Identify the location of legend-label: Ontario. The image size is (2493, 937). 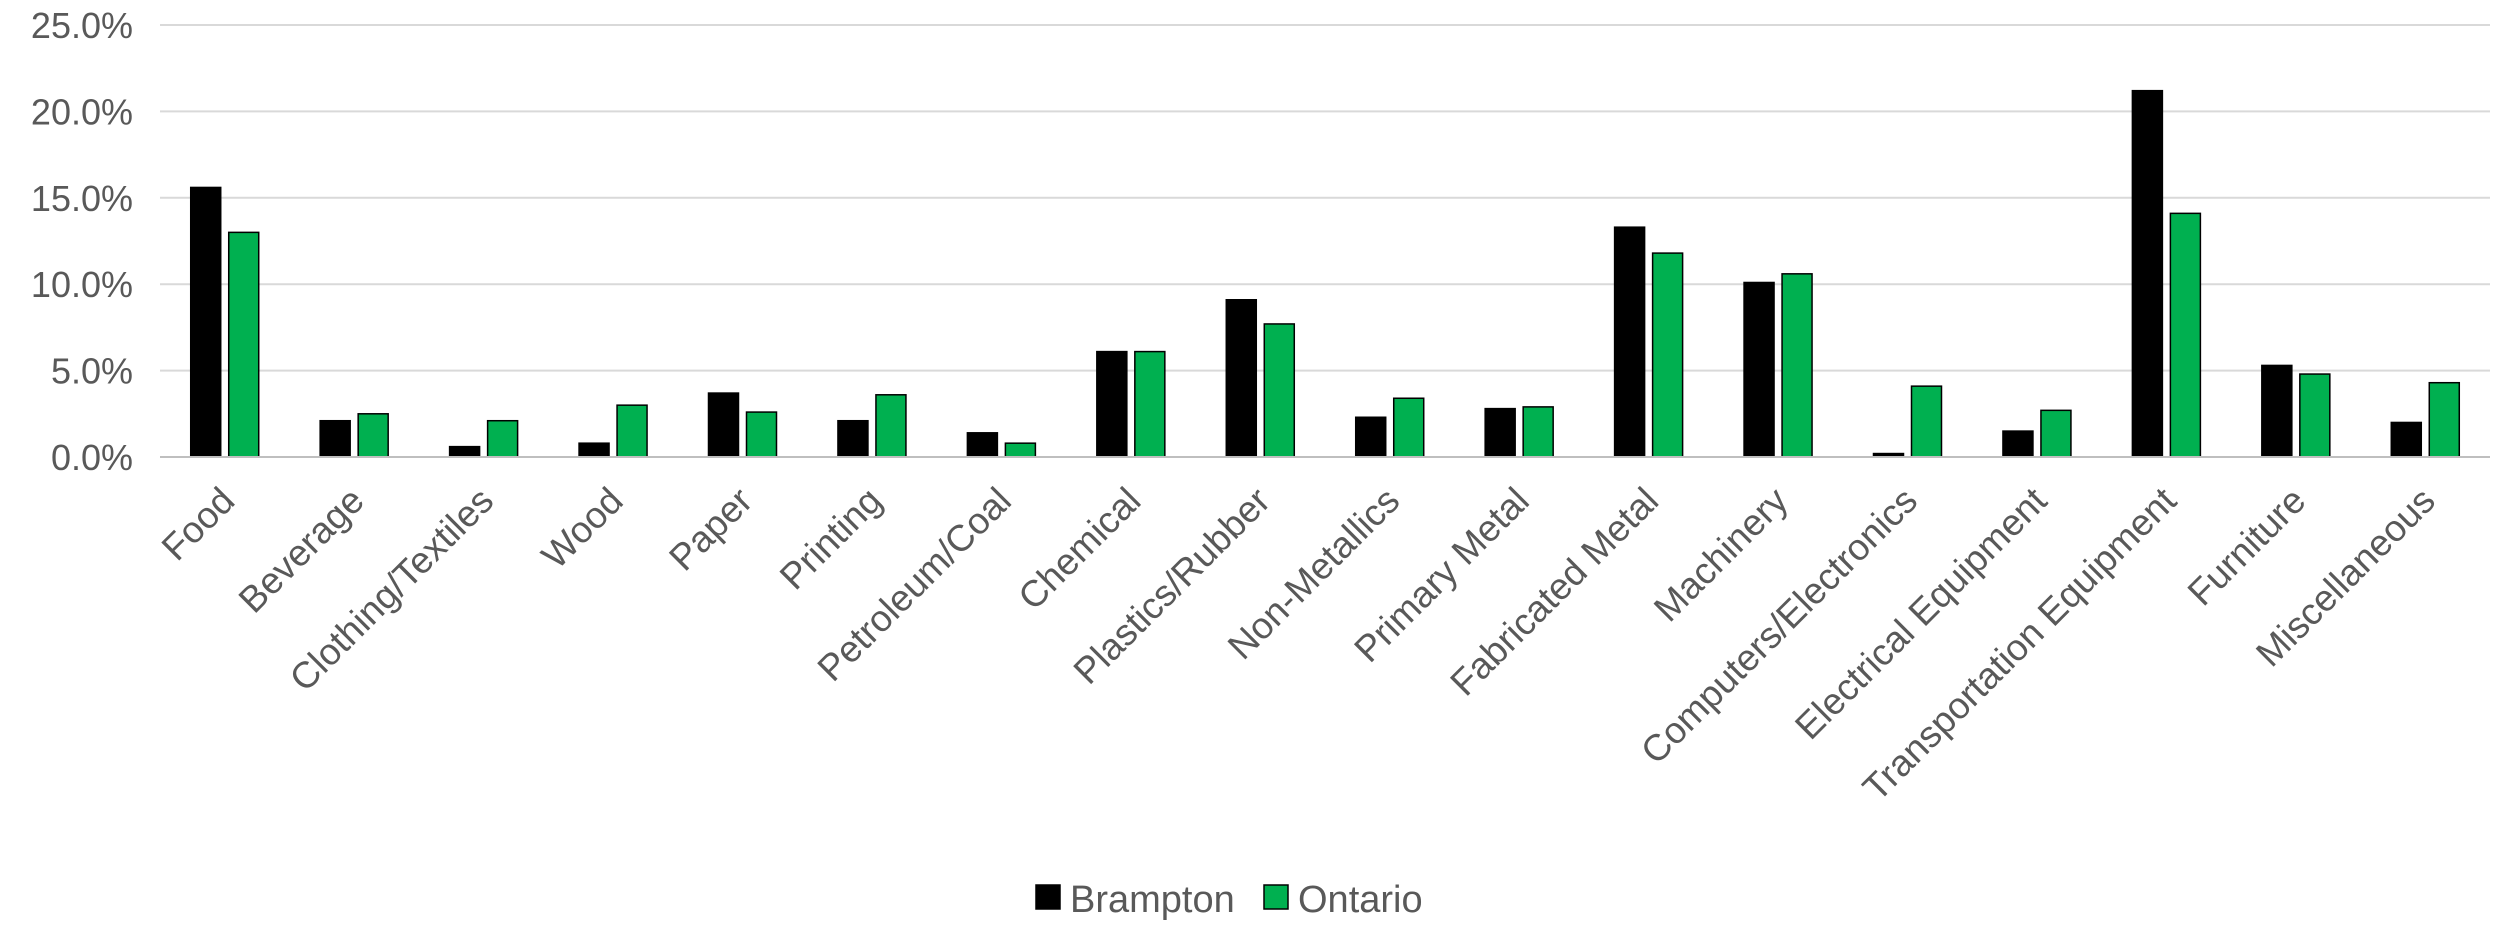
(1360, 900).